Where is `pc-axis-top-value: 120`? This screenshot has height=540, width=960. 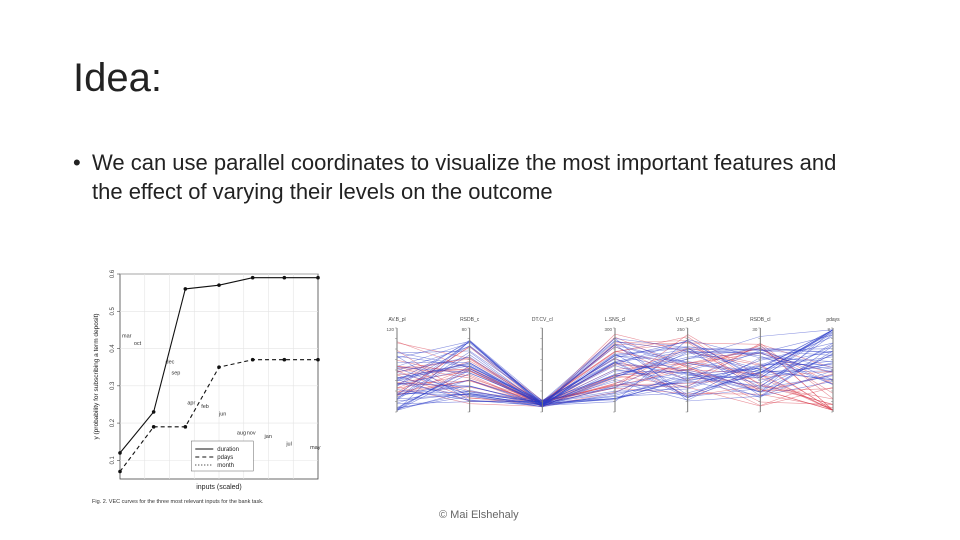 pc-axis-top-value: 120 is located at coordinates (390, 329).